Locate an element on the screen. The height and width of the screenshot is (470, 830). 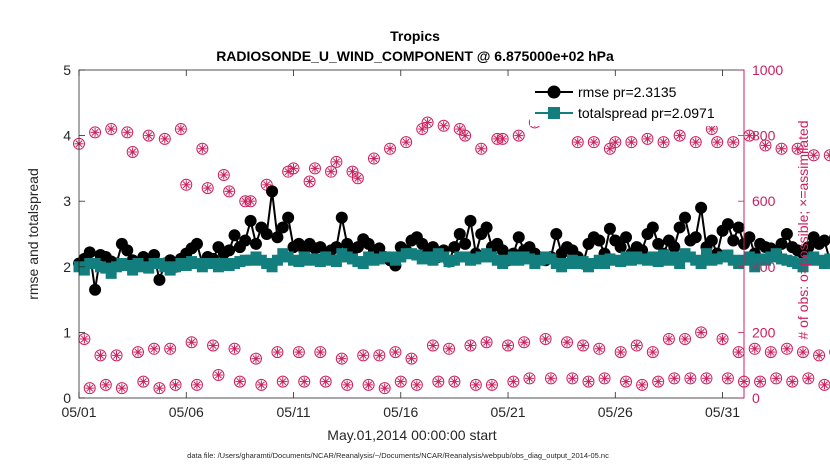
x-axis-label: May.01,2014 00:00:00 start is located at coordinates (412, 435).